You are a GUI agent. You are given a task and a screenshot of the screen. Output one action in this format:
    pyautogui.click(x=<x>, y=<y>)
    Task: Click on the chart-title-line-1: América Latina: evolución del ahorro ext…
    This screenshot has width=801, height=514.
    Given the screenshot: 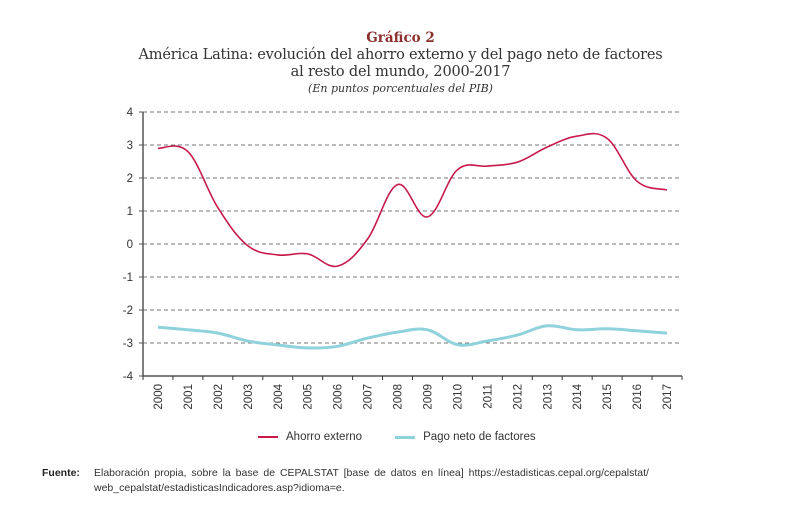 What is the action you would take?
    pyautogui.click(x=400, y=55)
    